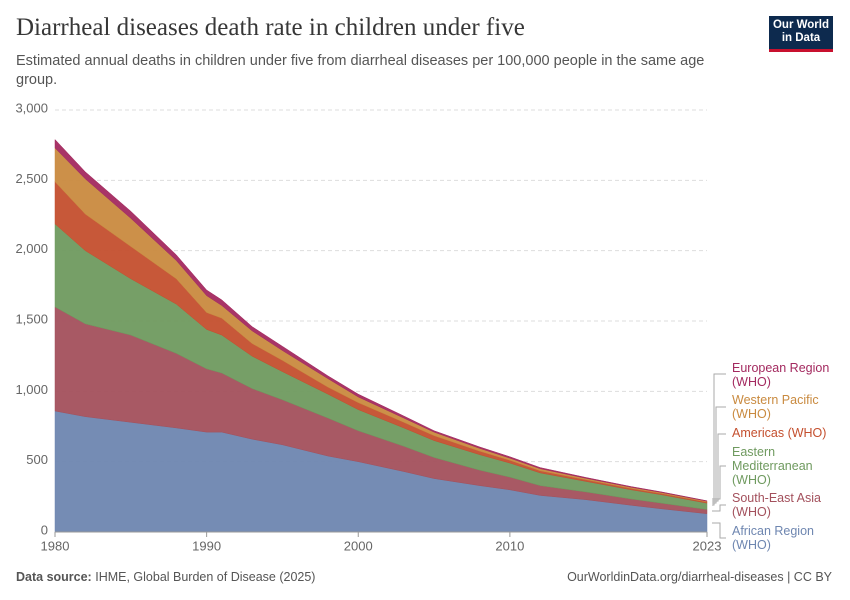  I want to click on y-tick-label: 2,500, so click(31, 178).